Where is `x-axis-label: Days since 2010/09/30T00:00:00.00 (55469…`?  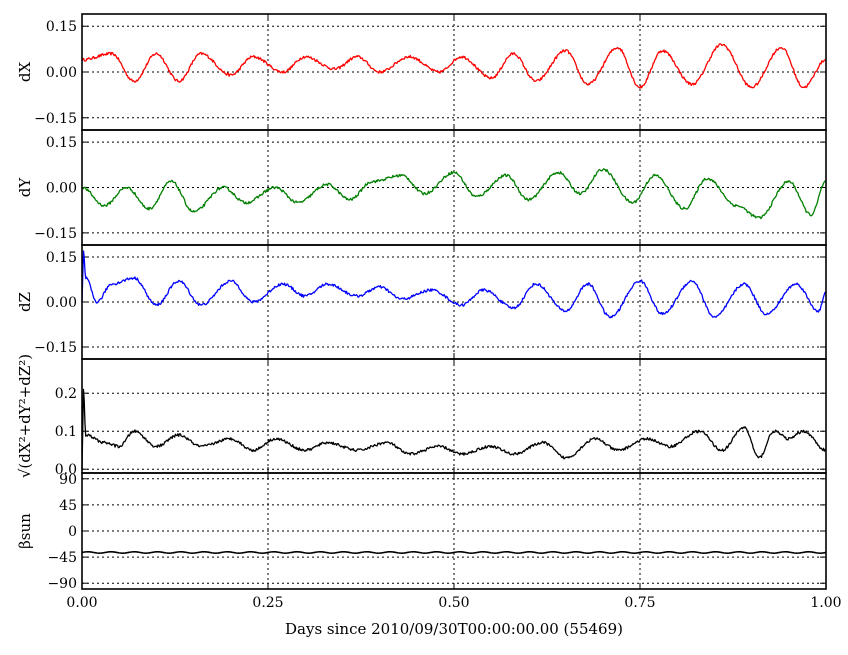
x-axis-label: Days since 2010/09/30T00:00:00.00 (55469… is located at coordinates (454, 629).